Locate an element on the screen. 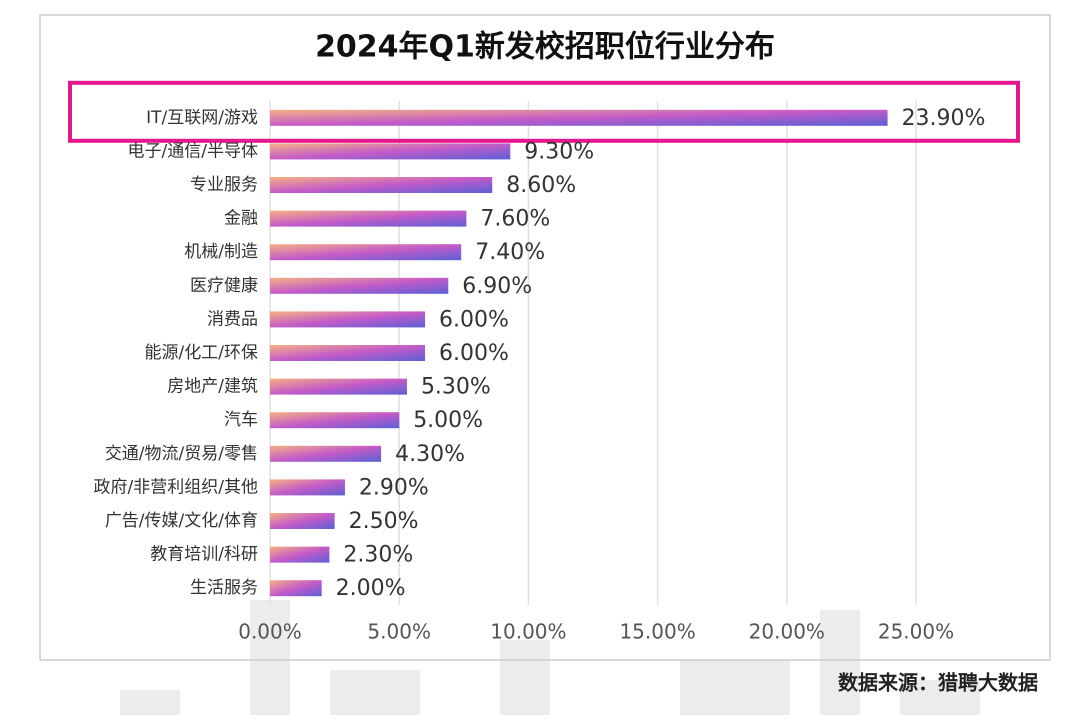 This screenshot has height=719, width=1080. x-tick-label: 25.00% is located at coordinates (916, 632).